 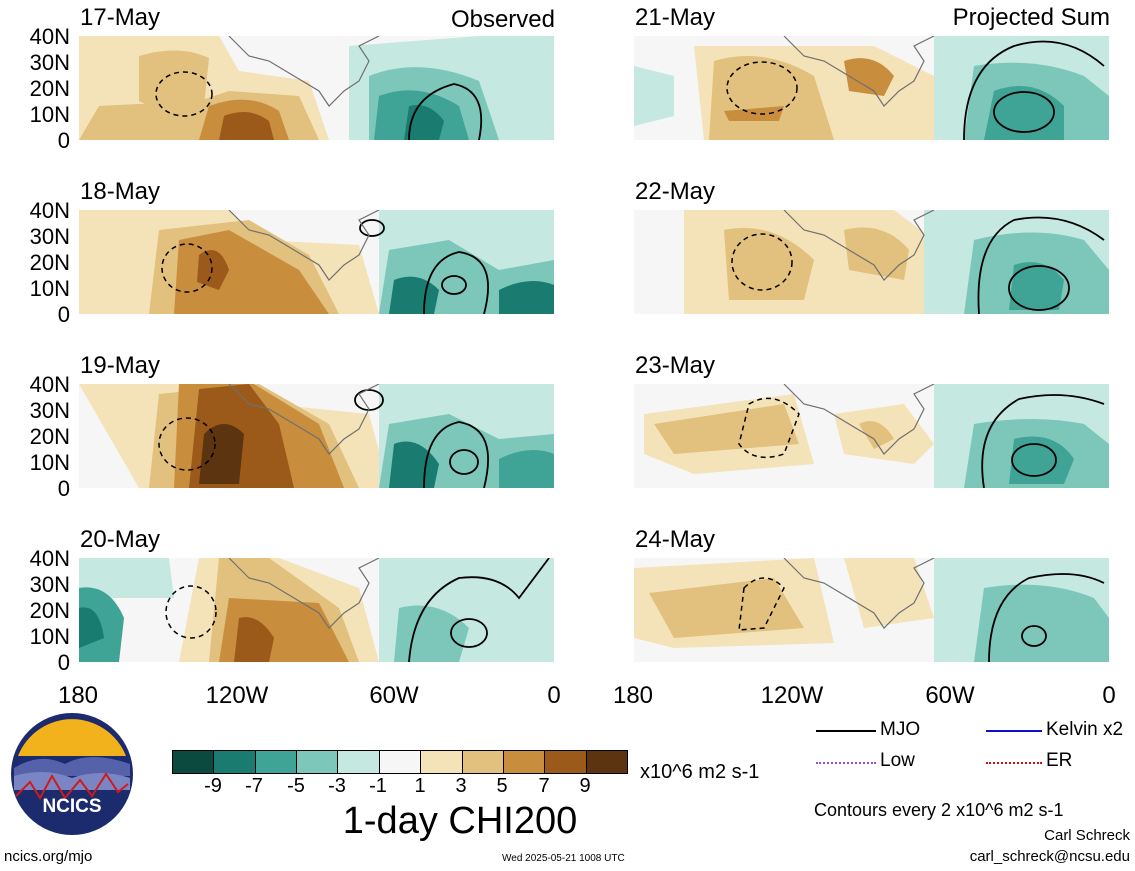 What do you see at coordinates (1085, 729) in the screenshot?
I see `legend-label-kelvin: Kelvin x2` at bounding box center [1085, 729].